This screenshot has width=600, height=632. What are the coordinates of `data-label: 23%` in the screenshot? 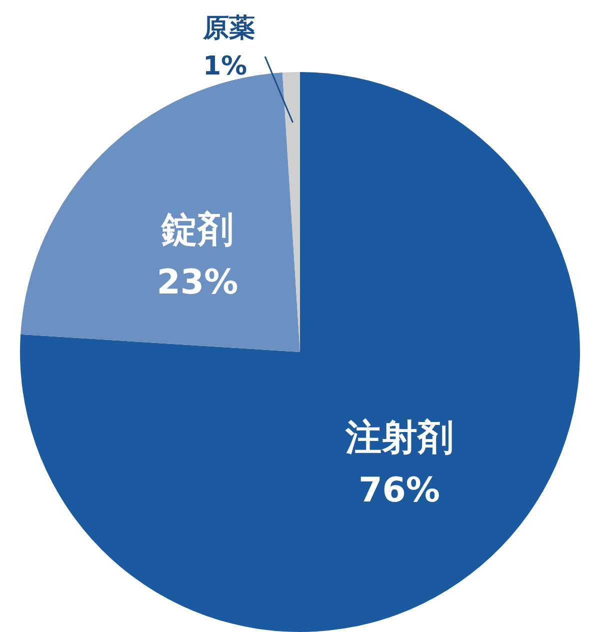 It's located at (197, 282).